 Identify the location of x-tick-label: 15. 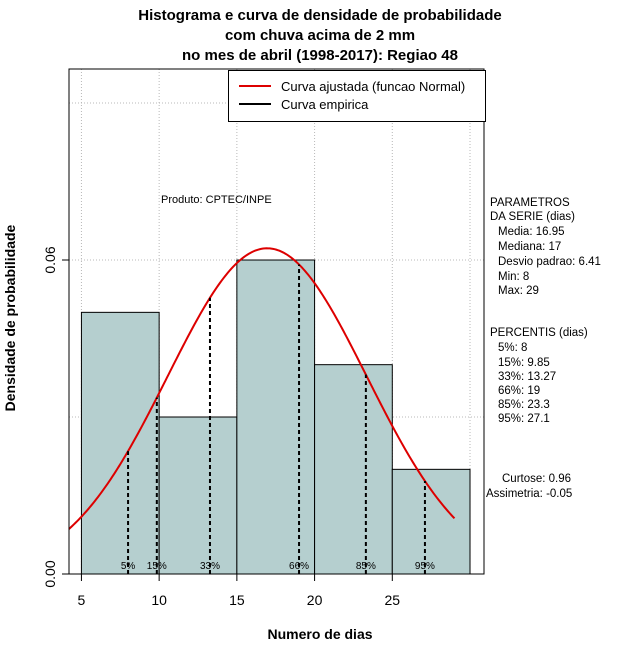
(237, 600).